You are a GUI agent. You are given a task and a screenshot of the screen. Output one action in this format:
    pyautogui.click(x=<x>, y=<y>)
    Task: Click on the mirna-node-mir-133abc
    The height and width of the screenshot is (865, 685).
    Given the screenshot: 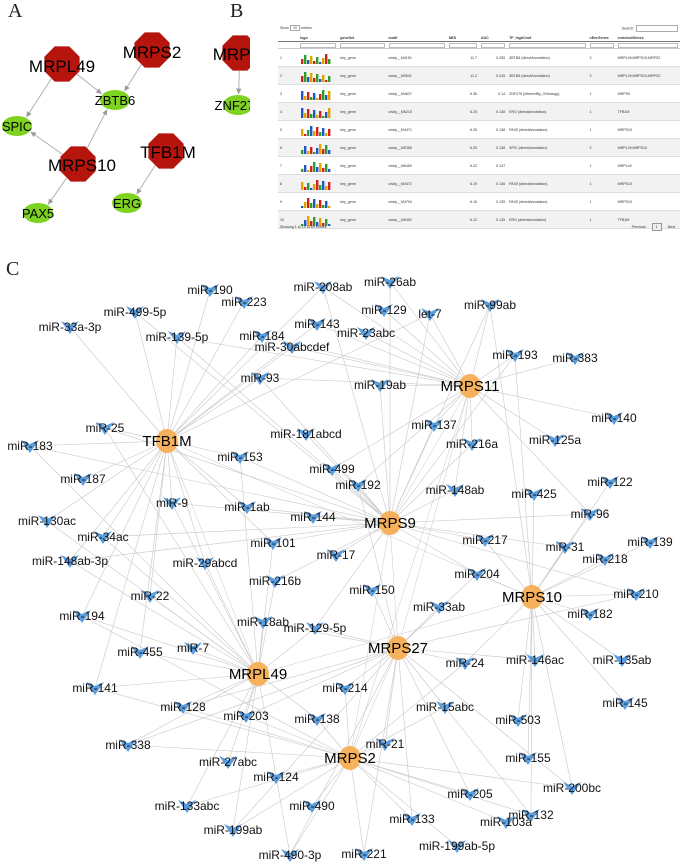 What is the action you would take?
    pyautogui.click(x=187, y=806)
    